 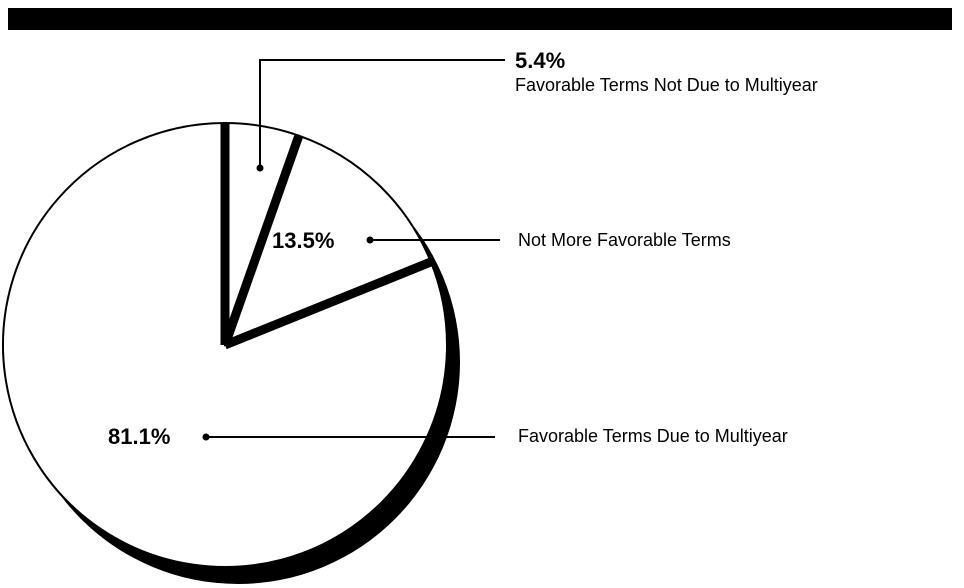 What do you see at coordinates (666, 85) in the screenshot?
I see `category-label: Favorable Terms Not Due to Multiyear` at bounding box center [666, 85].